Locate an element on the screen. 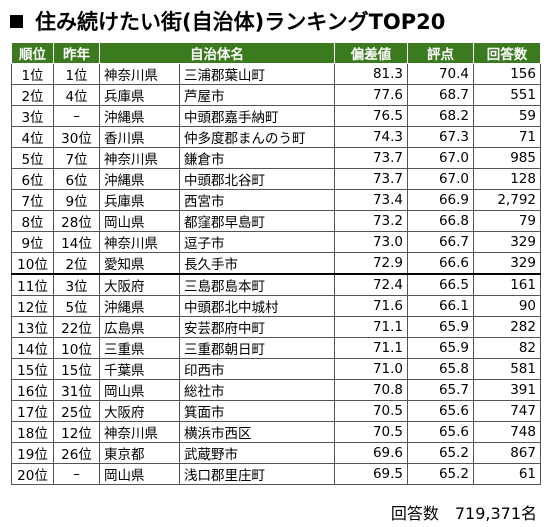 The height and width of the screenshot is (527, 551). table-row: 6位 6位 沖縄県 中頭郡北谷町 73.7 67.0 128 is located at coordinates (276, 179).